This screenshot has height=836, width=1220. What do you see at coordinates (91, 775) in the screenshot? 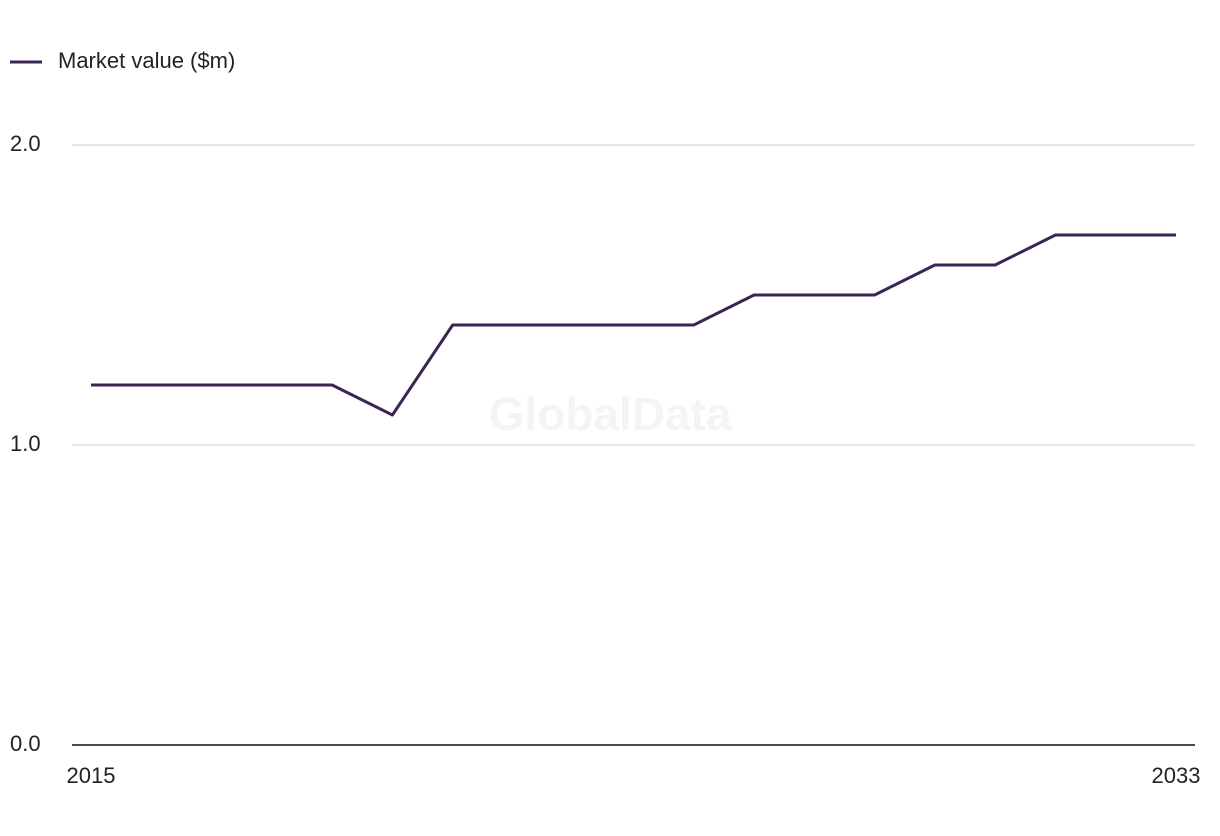
I see `x-tick-label: 2015` at bounding box center [91, 775].